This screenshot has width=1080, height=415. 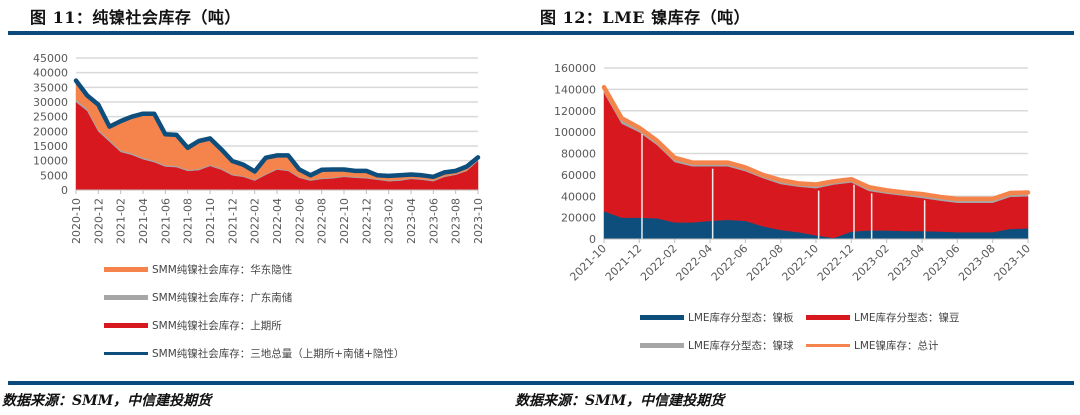 I want to click on legend-label: LME库存分型态：镍豆, so click(x=907, y=318).